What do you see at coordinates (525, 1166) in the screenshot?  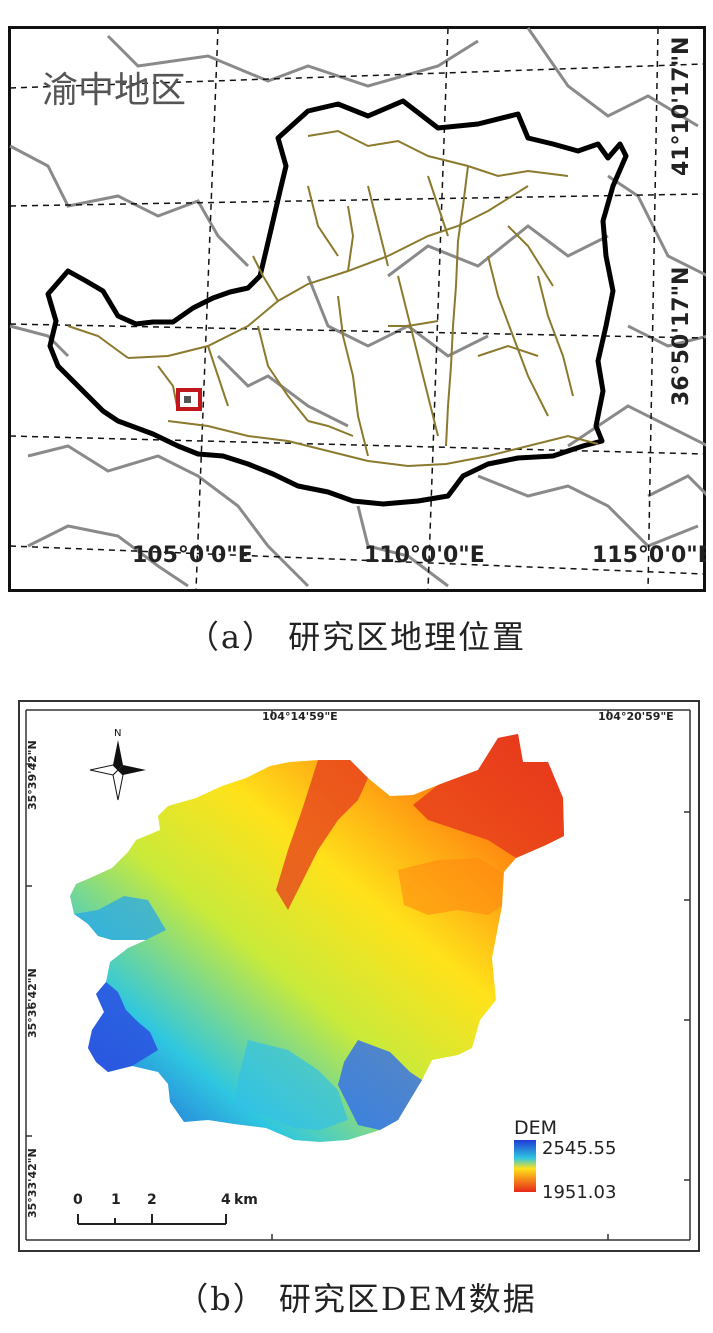 I see `legend-colorbar` at bounding box center [525, 1166].